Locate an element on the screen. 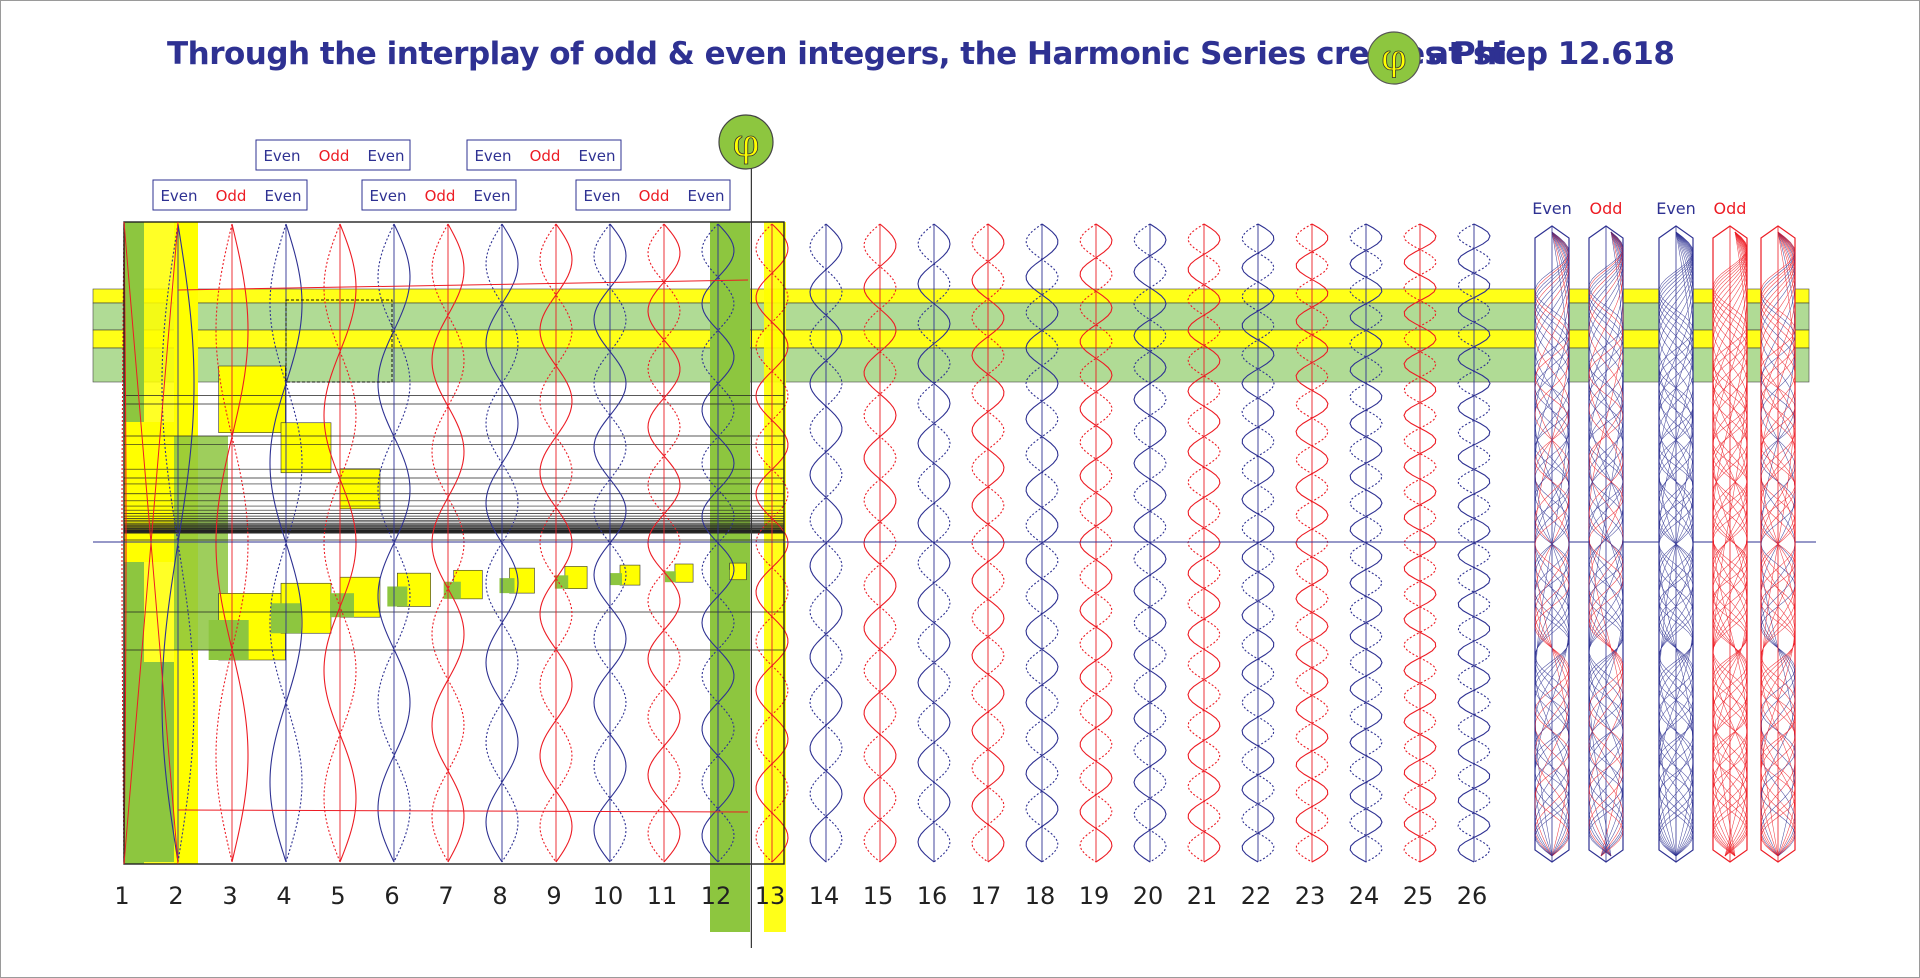 The width and height of the screenshot is (1920, 978). step-label: 22 is located at coordinates (1256, 896).